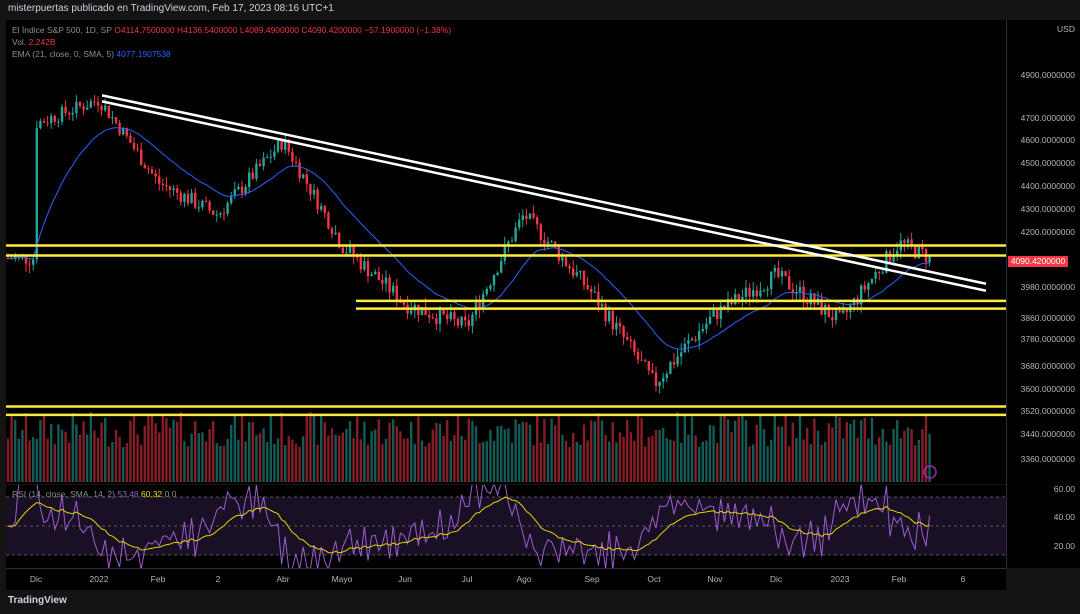  What do you see at coordinates (19, 42) in the screenshot?
I see `legend-vol-label: Vol.` at bounding box center [19, 42].